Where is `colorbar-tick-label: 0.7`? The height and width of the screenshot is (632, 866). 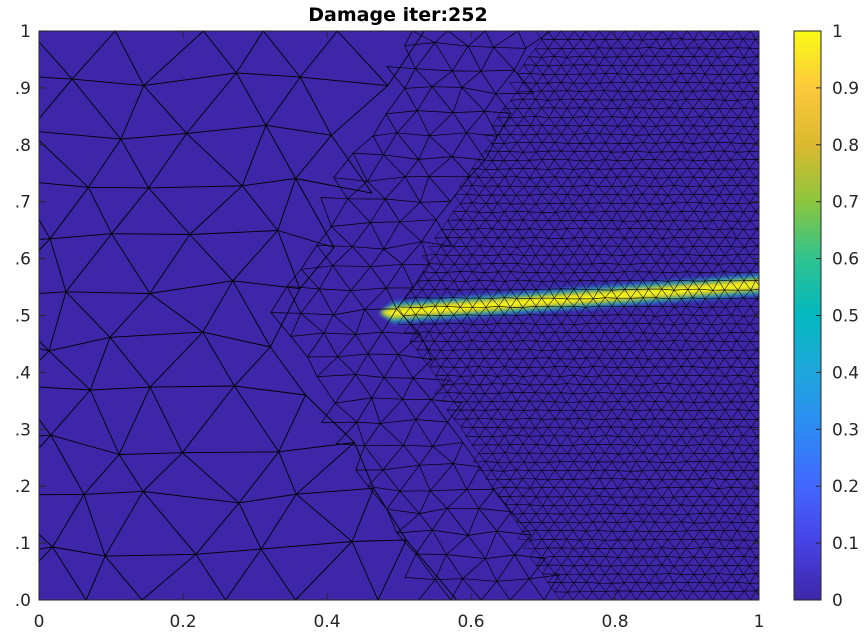 colorbar-tick-label: 0.7 is located at coordinates (845, 203).